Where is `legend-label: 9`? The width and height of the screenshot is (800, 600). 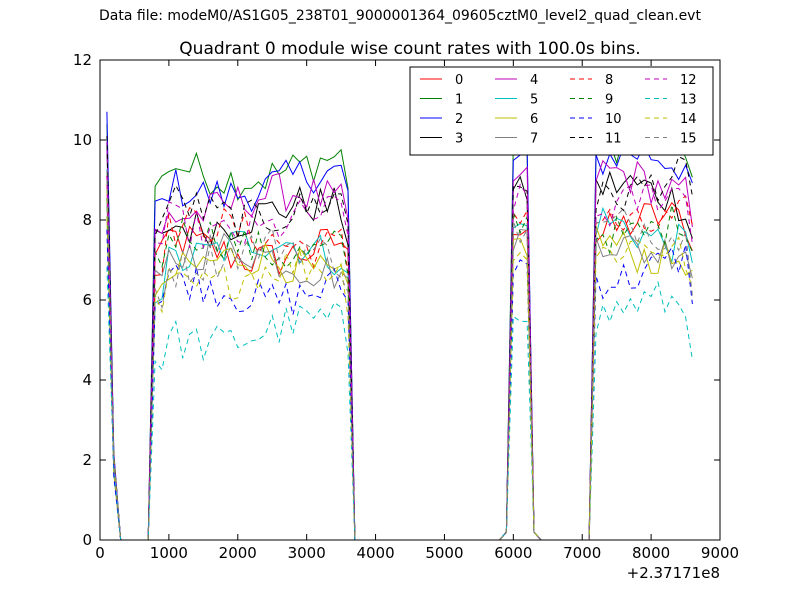
legend-label: 9 is located at coordinates (609, 100).